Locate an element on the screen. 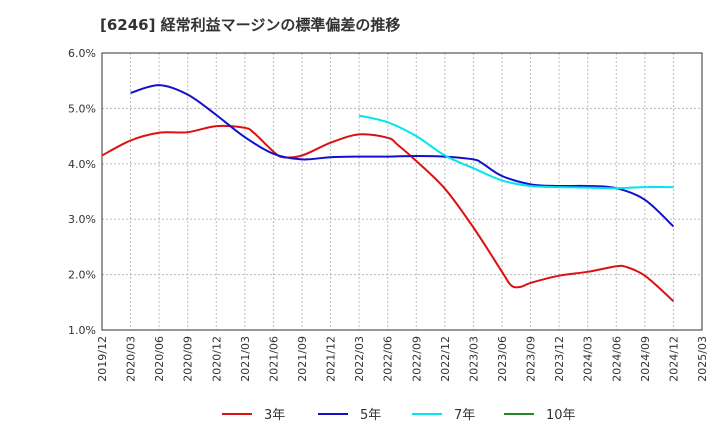 The height and width of the screenshot is (440, 720). y-tick-label: 1.0% is located at coordinates (82, 330).